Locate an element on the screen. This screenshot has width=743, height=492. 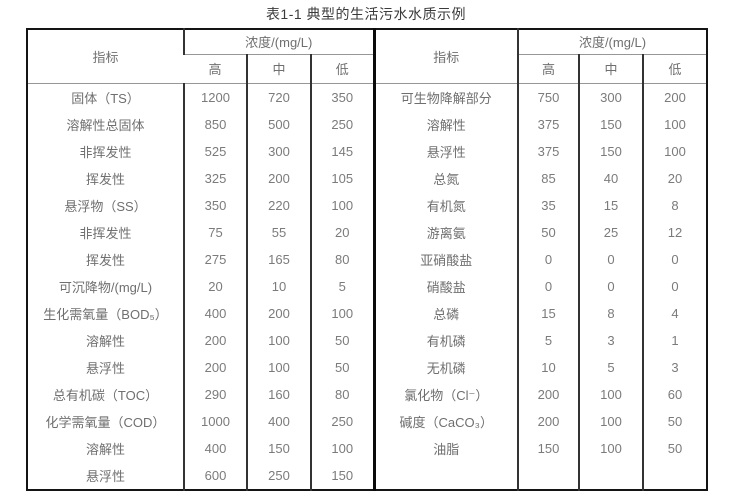
header-mid-right: 中 is located at coordinates (611, 69).